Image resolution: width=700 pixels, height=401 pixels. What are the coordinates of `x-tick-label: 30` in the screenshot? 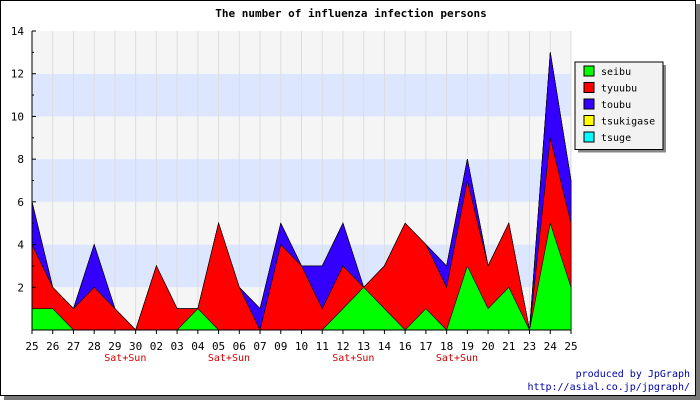 It's located at (135, 346).